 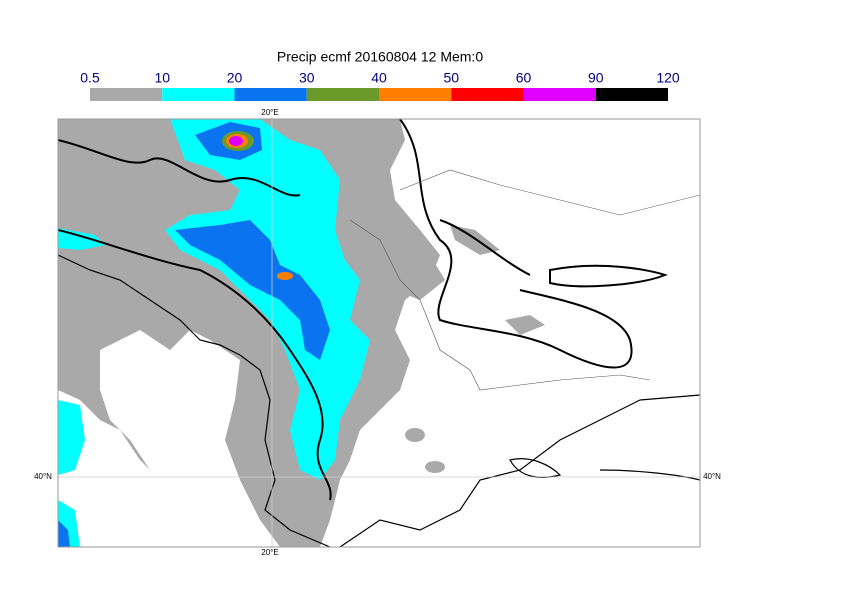 What do you see at coordinates (379, 78) in the screenshot?
I see `colorbar-label: 40` at bounding box center [379, 78].